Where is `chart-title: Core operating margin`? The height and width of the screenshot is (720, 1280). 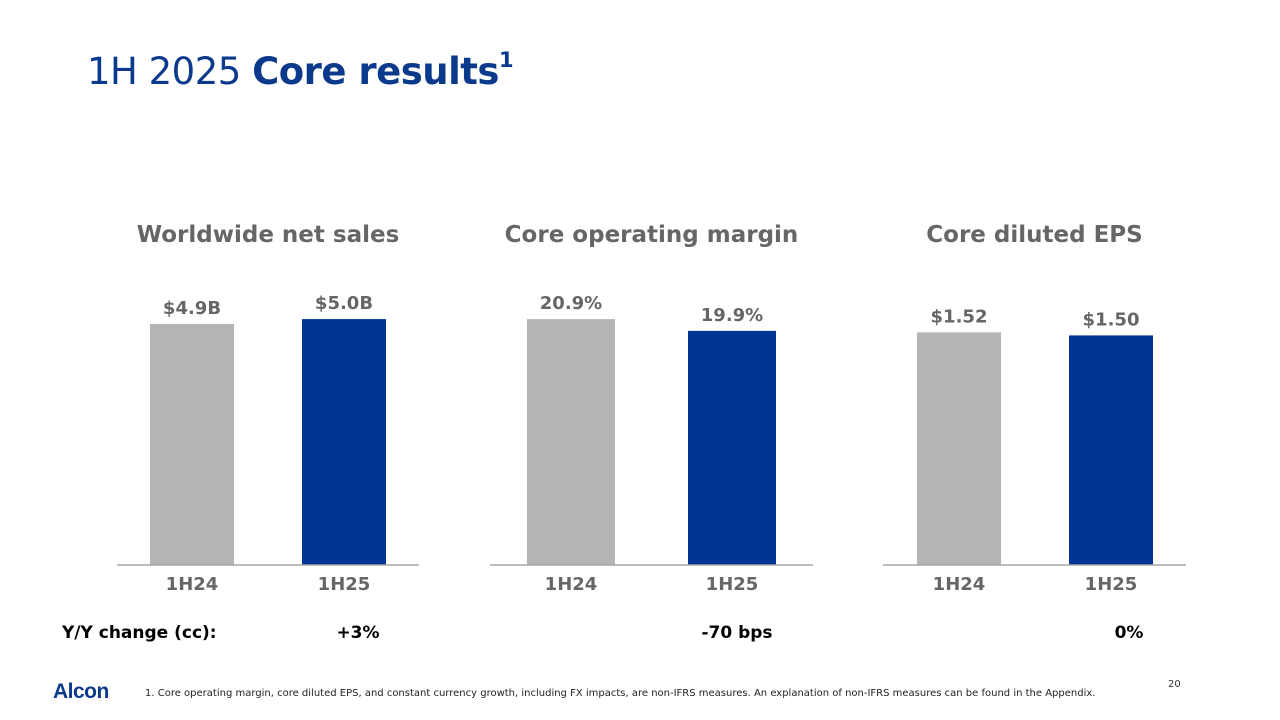
chart-title: Core operating margin is located at coordinates (651, 235).